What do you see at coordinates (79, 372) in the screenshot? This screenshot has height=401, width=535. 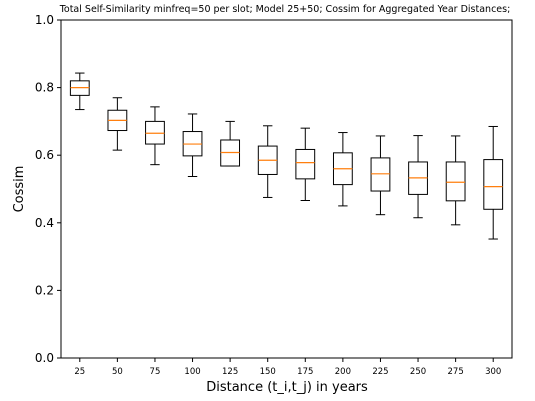 I see `x-tick-label: 25` at bounding box center [79, 372].